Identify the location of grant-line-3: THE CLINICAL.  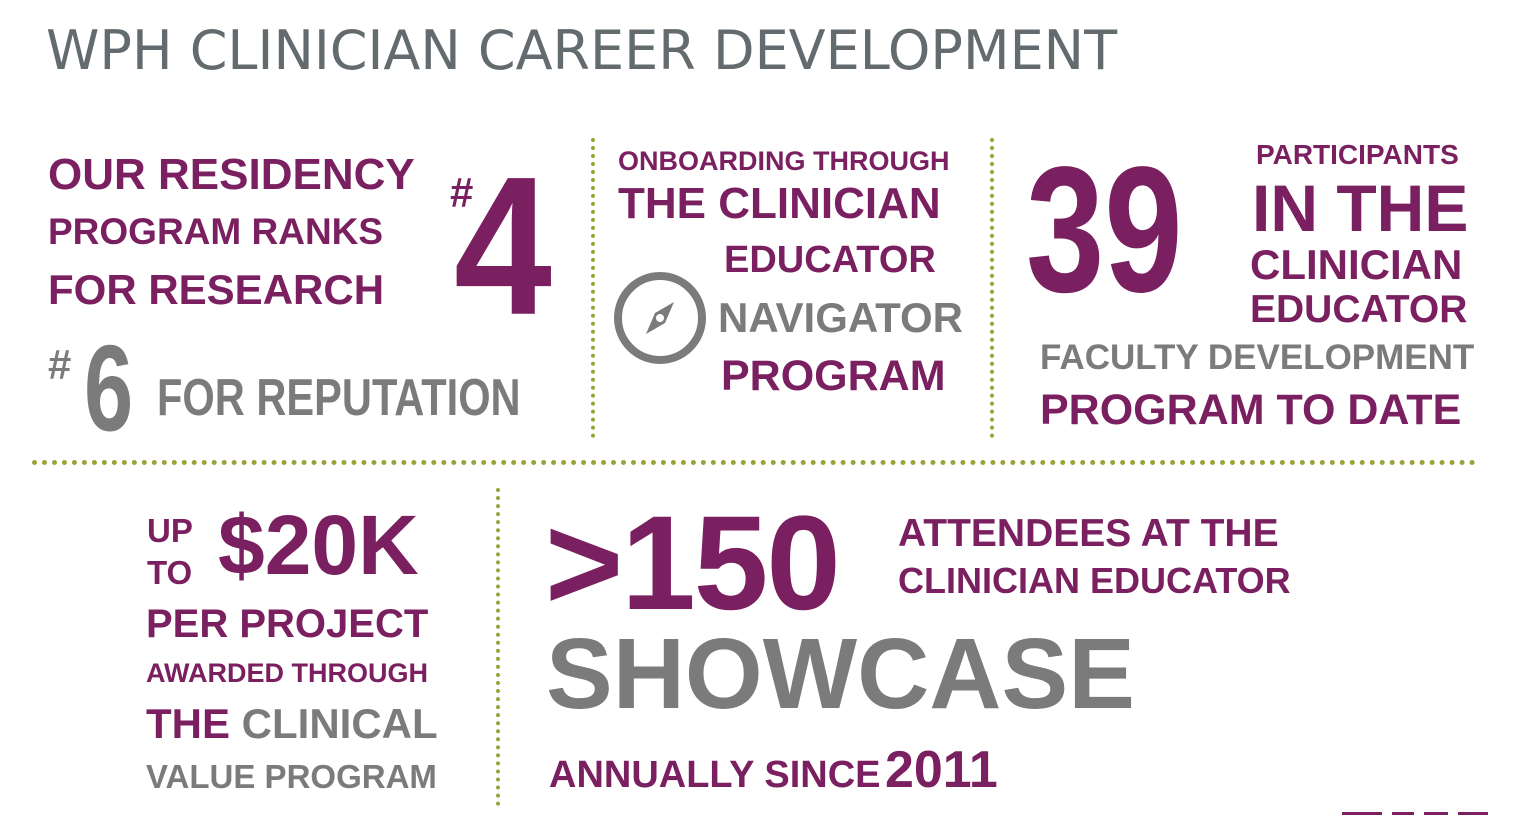
(292, 724).